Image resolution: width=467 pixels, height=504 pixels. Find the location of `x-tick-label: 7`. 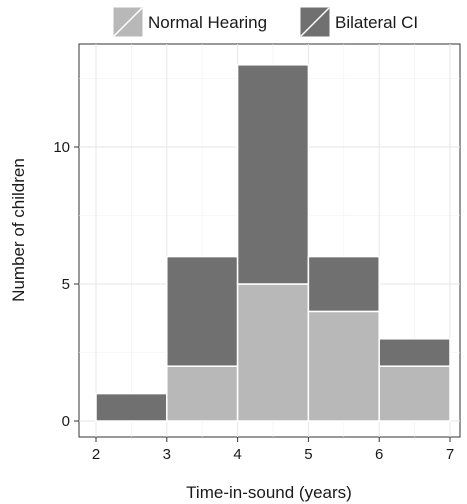

x-tick-label: 7 is located at coordinates (450, 454).